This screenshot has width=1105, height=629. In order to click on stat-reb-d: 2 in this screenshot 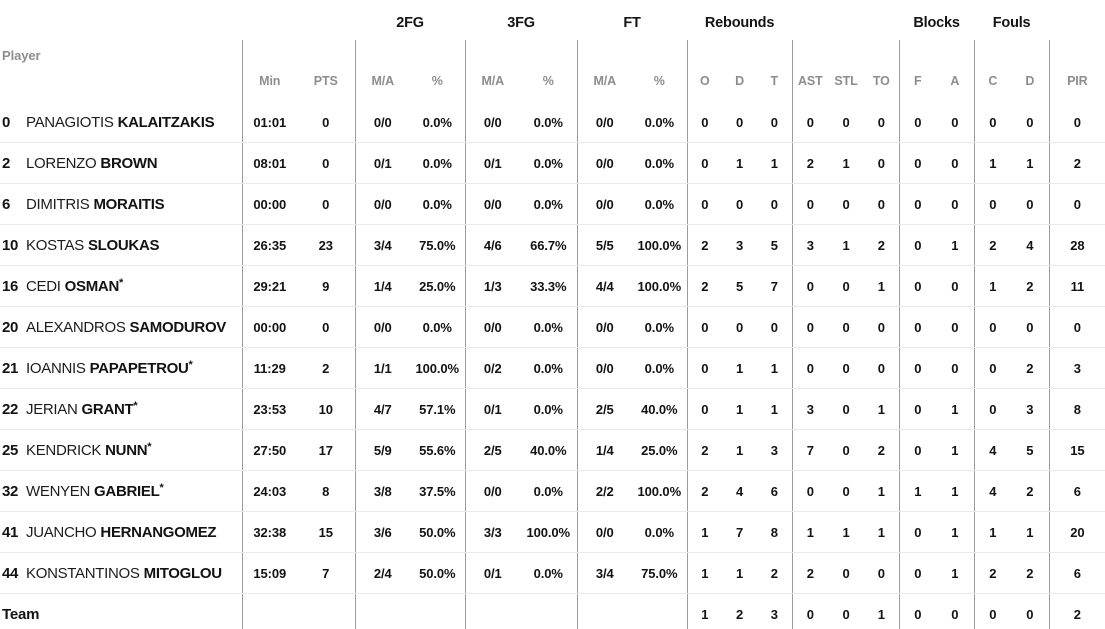, I will do `click(740, 611)`.